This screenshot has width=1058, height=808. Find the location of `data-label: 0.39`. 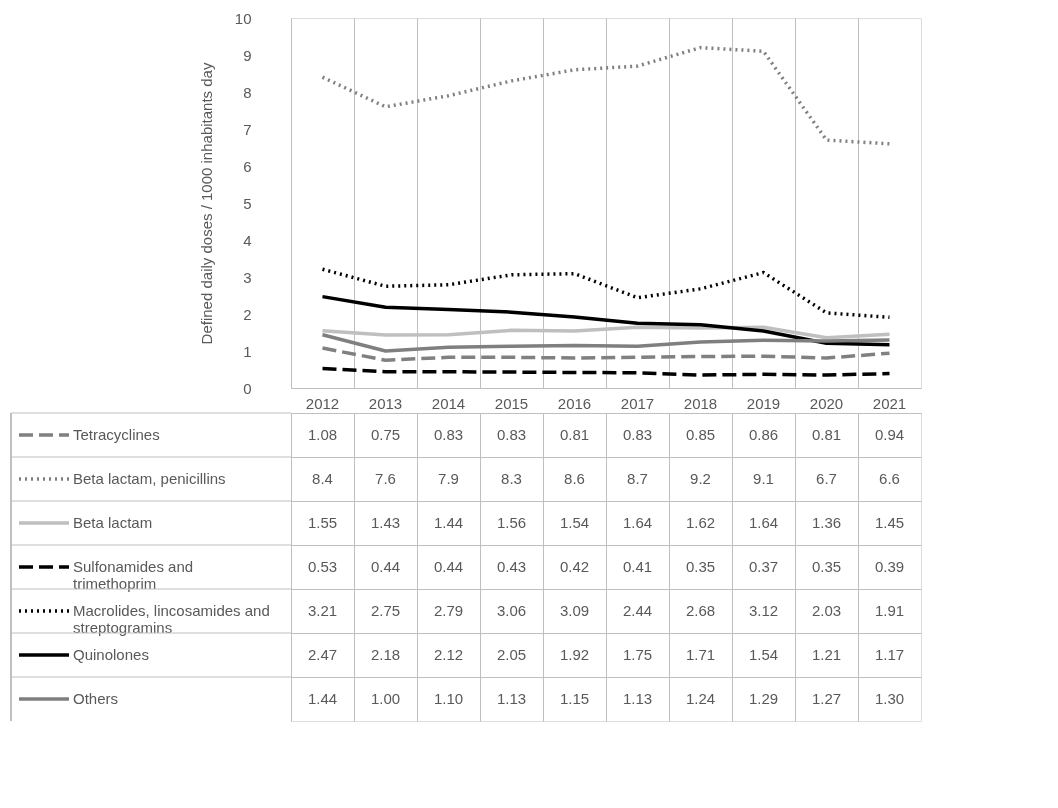

data-label: 0.39 is located at coordinates (889, 566).